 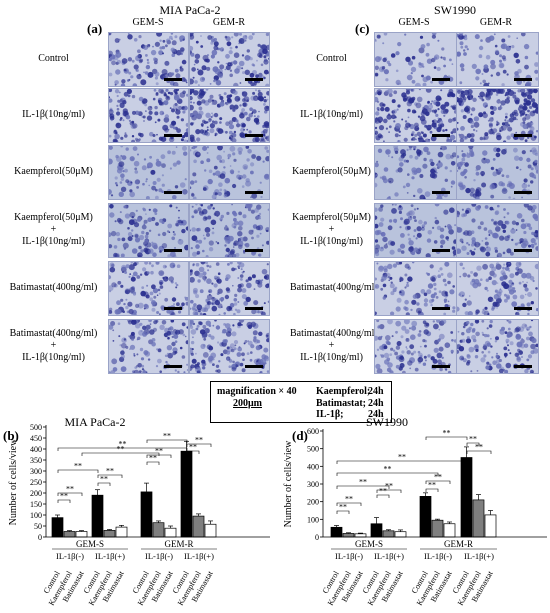 What do you see at coordinates (341, 403) in the screenshot?
I see `treatment-batimastat: Batimastat;` at bounding box center [341, 403].